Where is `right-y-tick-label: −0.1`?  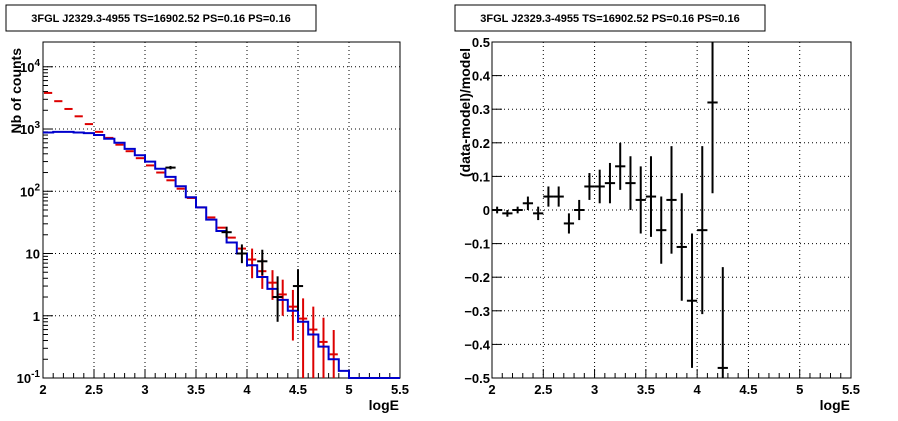 right-y-tick-label: −0.1 is located at coordinates (477, 244).